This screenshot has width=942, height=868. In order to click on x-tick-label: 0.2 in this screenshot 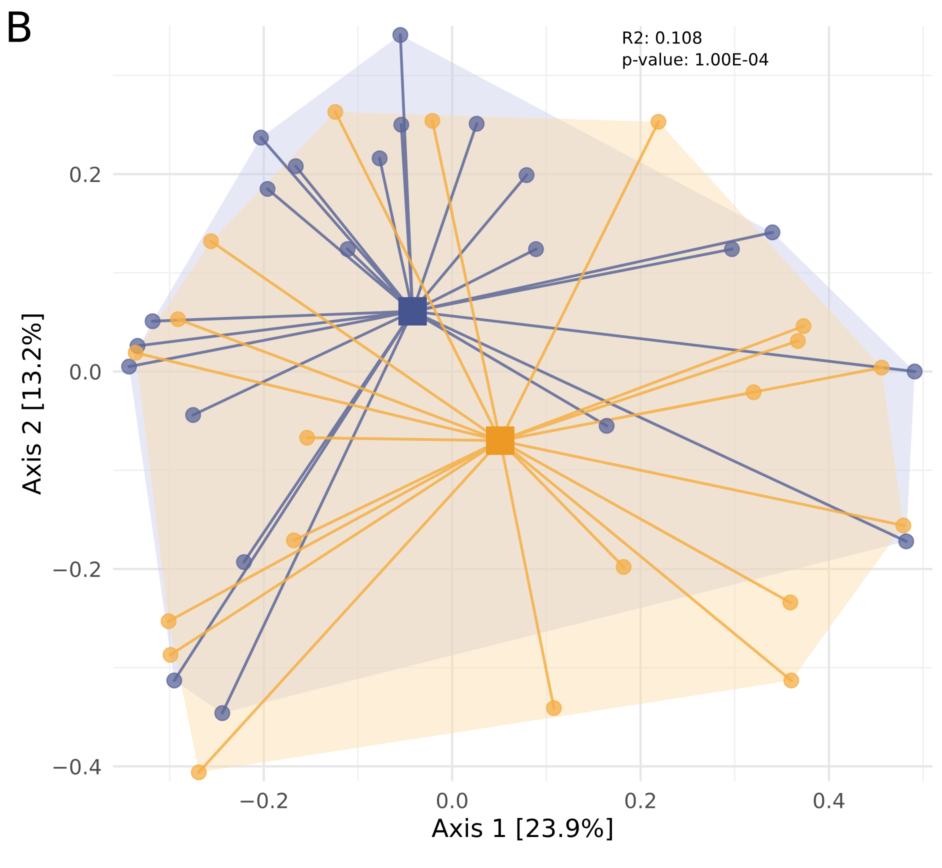, I will do `click(640, 800)`.